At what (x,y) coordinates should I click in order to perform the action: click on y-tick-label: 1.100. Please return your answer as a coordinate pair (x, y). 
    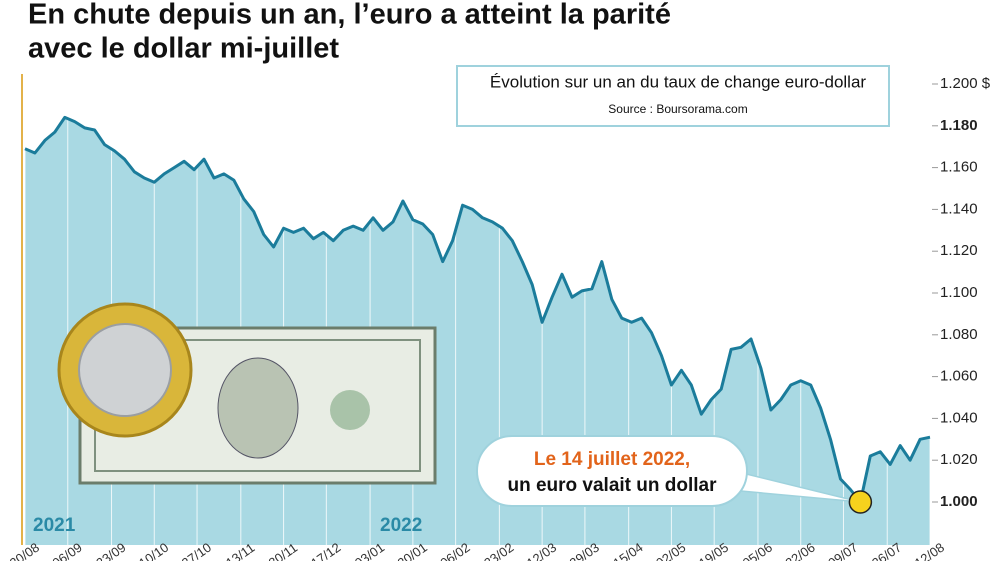
    Looking at the image, I should click on (959, 292).